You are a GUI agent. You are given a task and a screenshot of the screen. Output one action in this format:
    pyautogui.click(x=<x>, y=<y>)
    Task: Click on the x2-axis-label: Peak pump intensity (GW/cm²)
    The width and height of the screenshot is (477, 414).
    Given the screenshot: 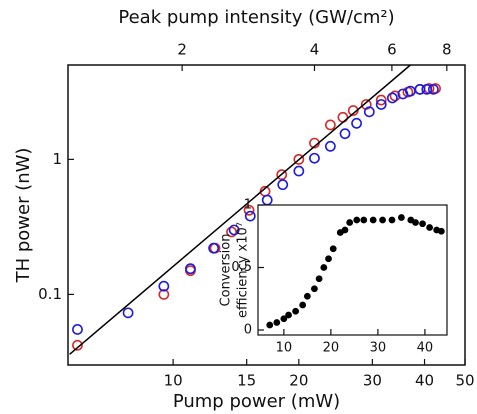 What is the action you would take?
    pyautogui.click(x=256, y=17)
    